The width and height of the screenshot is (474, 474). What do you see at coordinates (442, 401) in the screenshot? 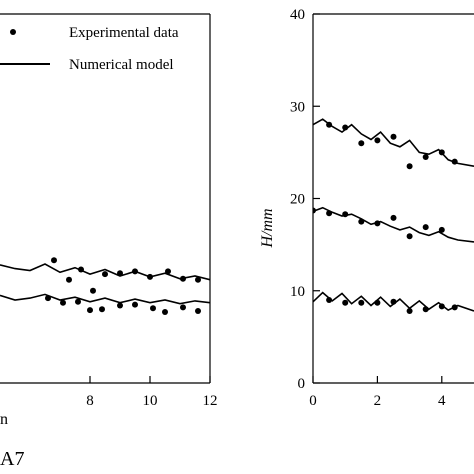
I see `right-x-tick-label: 4` at bounding box center [442, 401].